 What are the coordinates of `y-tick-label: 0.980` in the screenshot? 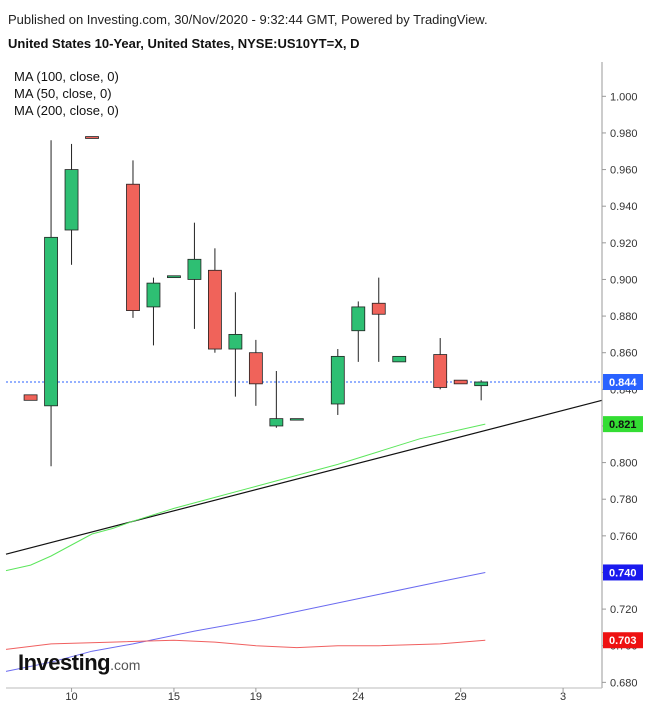 It's located at (624, 134).